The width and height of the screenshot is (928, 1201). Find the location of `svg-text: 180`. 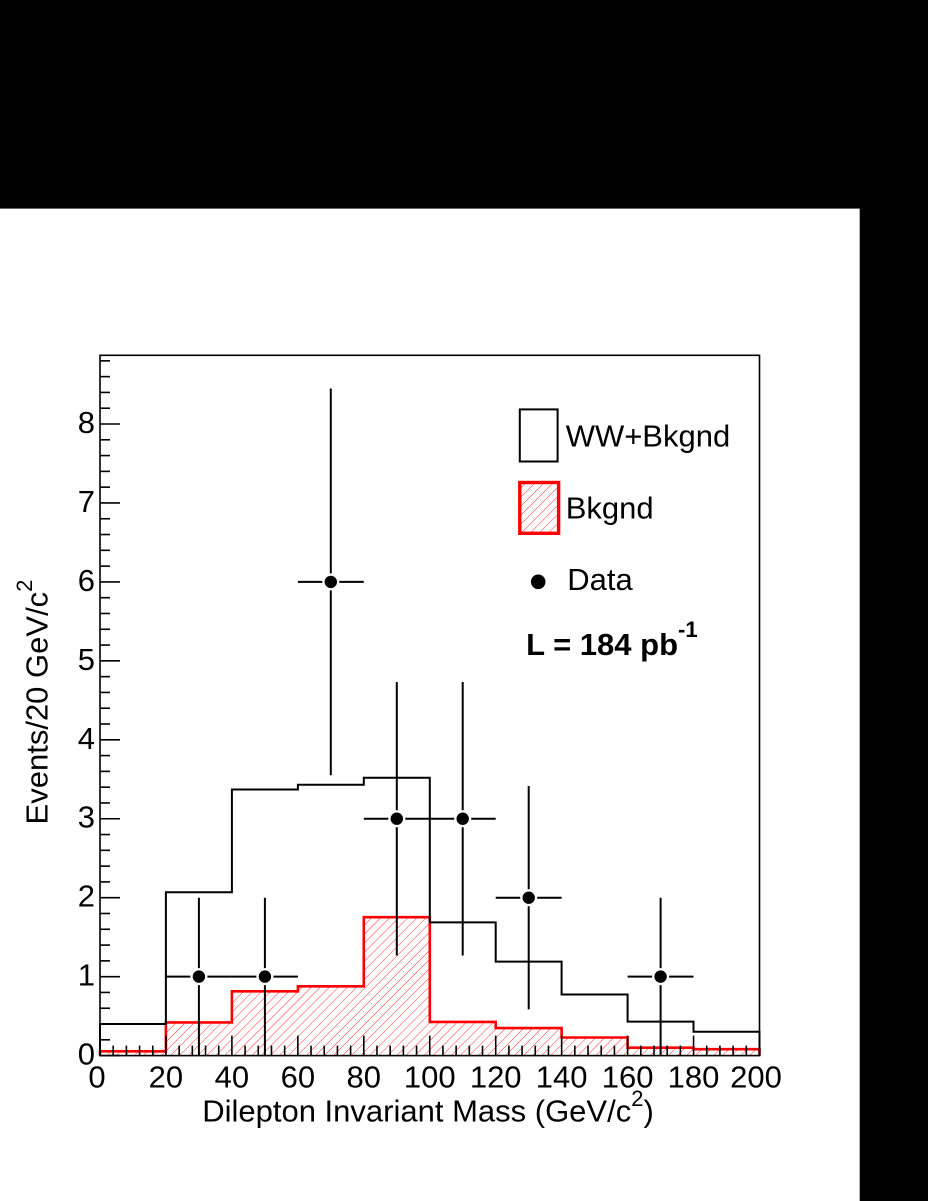

svg-text: 180 is located at coordinates (694, 1076).